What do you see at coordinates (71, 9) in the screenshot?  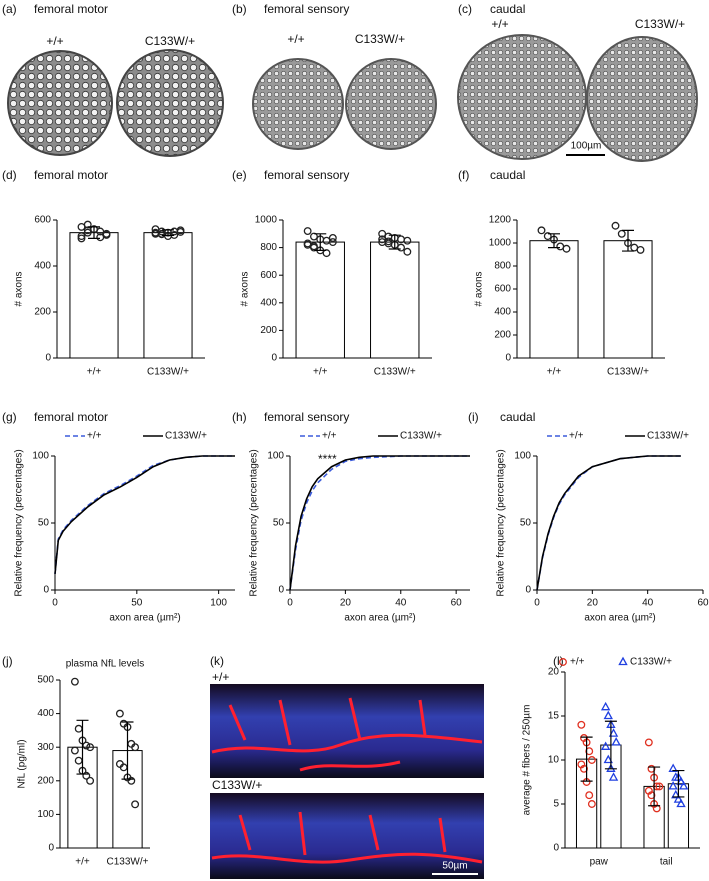 I see `panel-title: femoral motor` at bounding box center [71, 9].